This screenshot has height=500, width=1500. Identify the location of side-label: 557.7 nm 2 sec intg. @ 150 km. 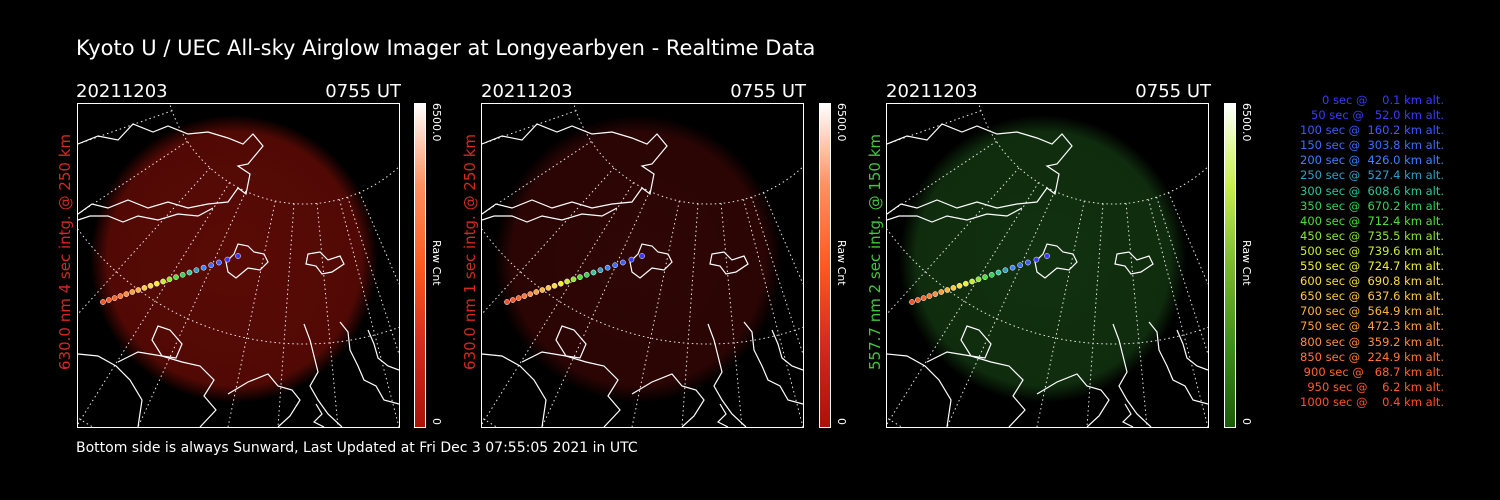
(875, 251).